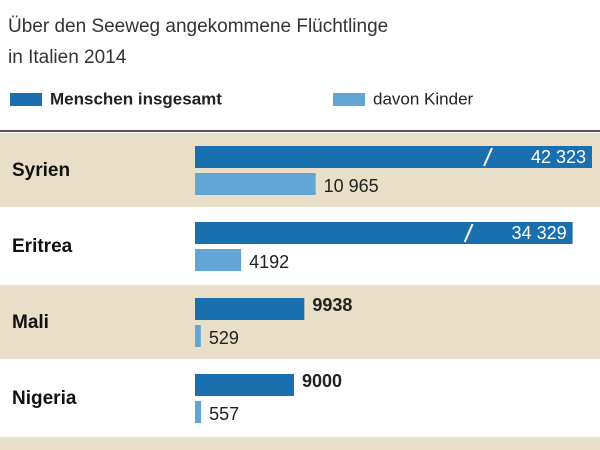 Image resolution: width=600 pixels, height=450 pixels. What do you see at coordinates (300, 443) in the screenshot?
I see `row-background` at bounding box center [300, 443].